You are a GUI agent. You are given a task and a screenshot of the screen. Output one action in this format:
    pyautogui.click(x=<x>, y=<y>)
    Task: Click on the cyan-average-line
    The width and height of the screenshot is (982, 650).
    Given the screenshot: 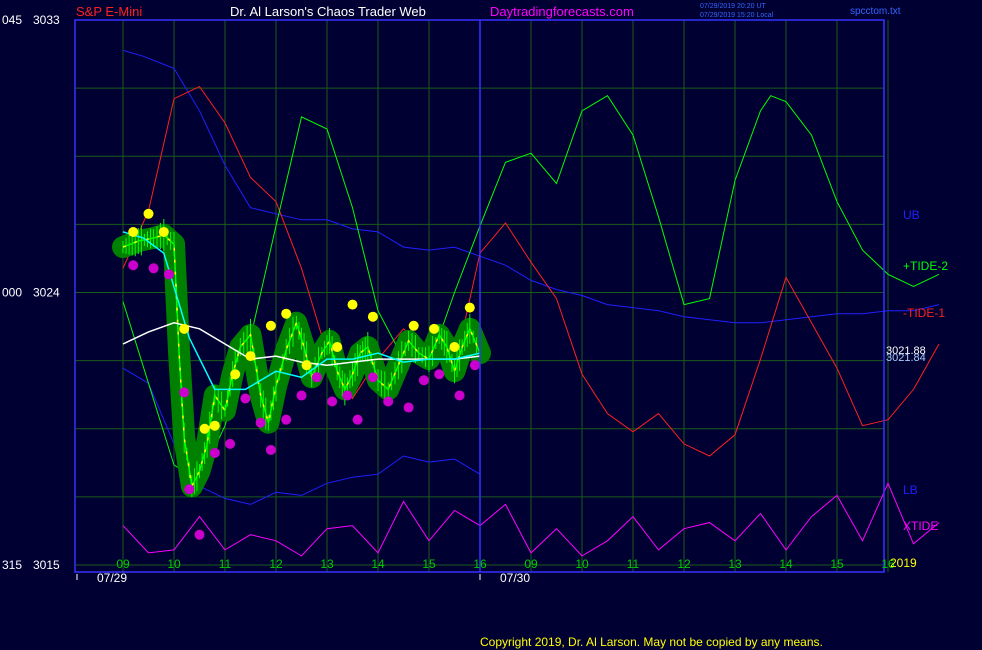 What is the action you would take?
    pyautogui.click(x=301, y=311)
    